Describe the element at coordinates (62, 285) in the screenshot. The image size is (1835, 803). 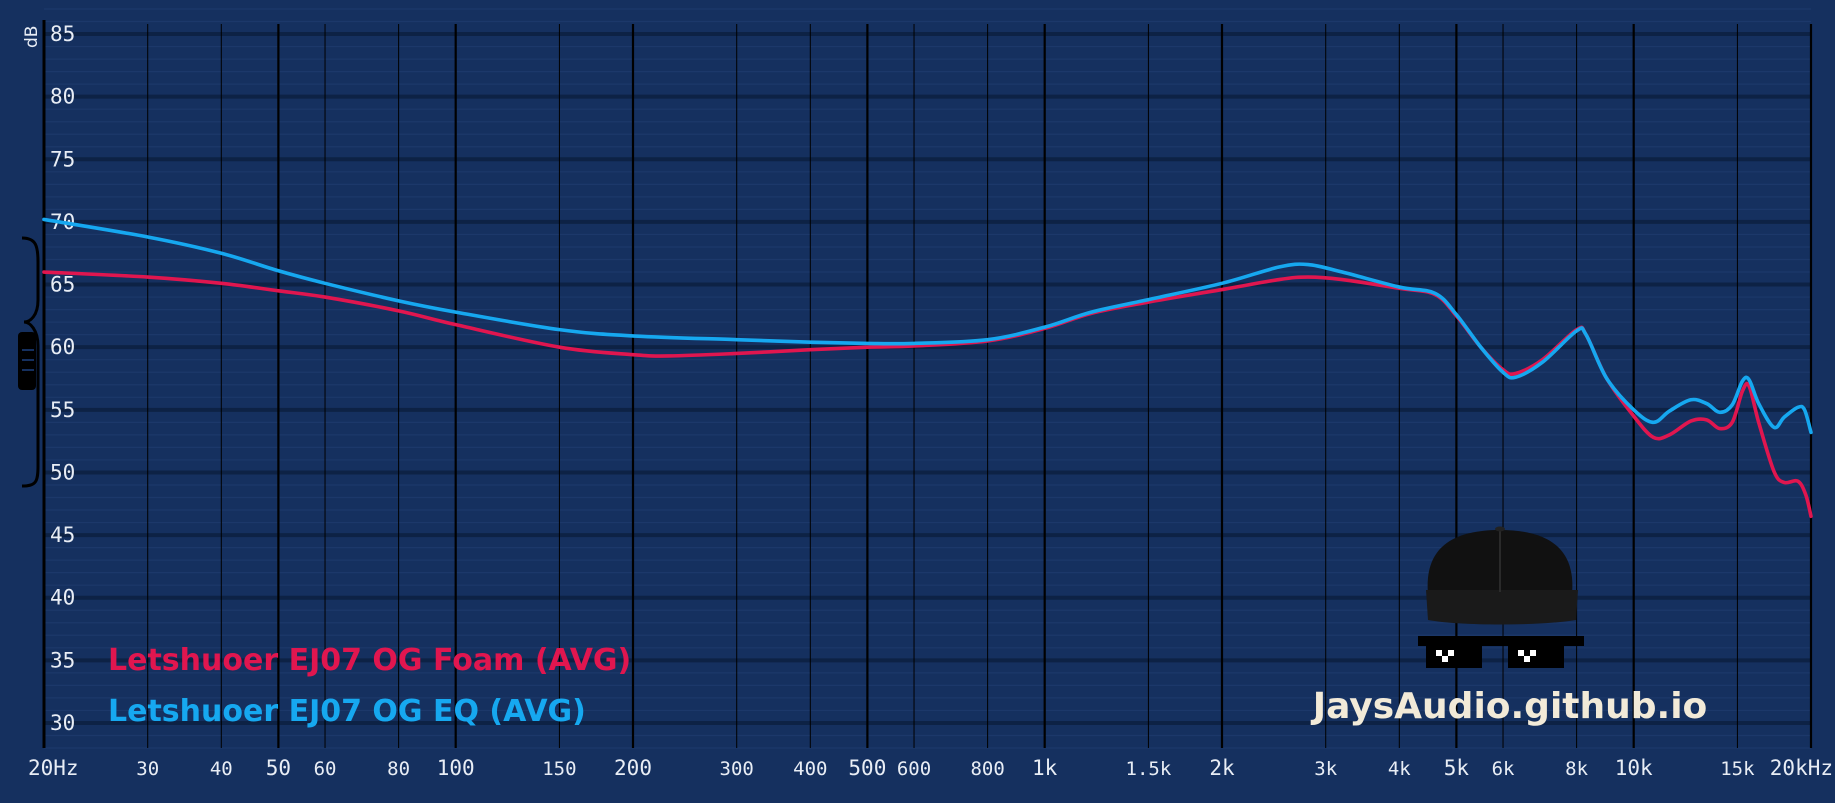
I see `y-tick-label: 65` at that location.